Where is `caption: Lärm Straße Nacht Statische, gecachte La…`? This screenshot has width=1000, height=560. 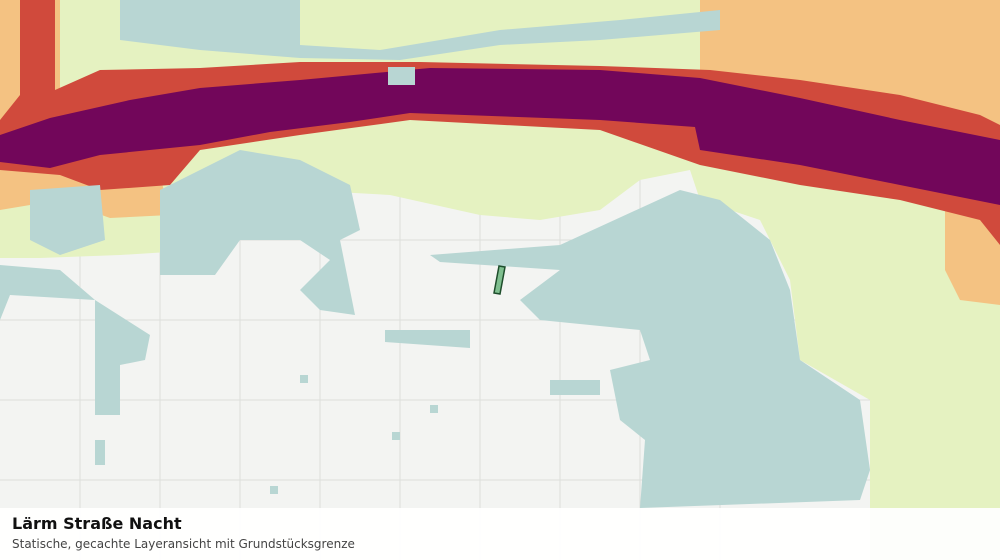
caption: Lärm Straße Nacht Statische, gecachte La… is located at coordinates (500, 534).